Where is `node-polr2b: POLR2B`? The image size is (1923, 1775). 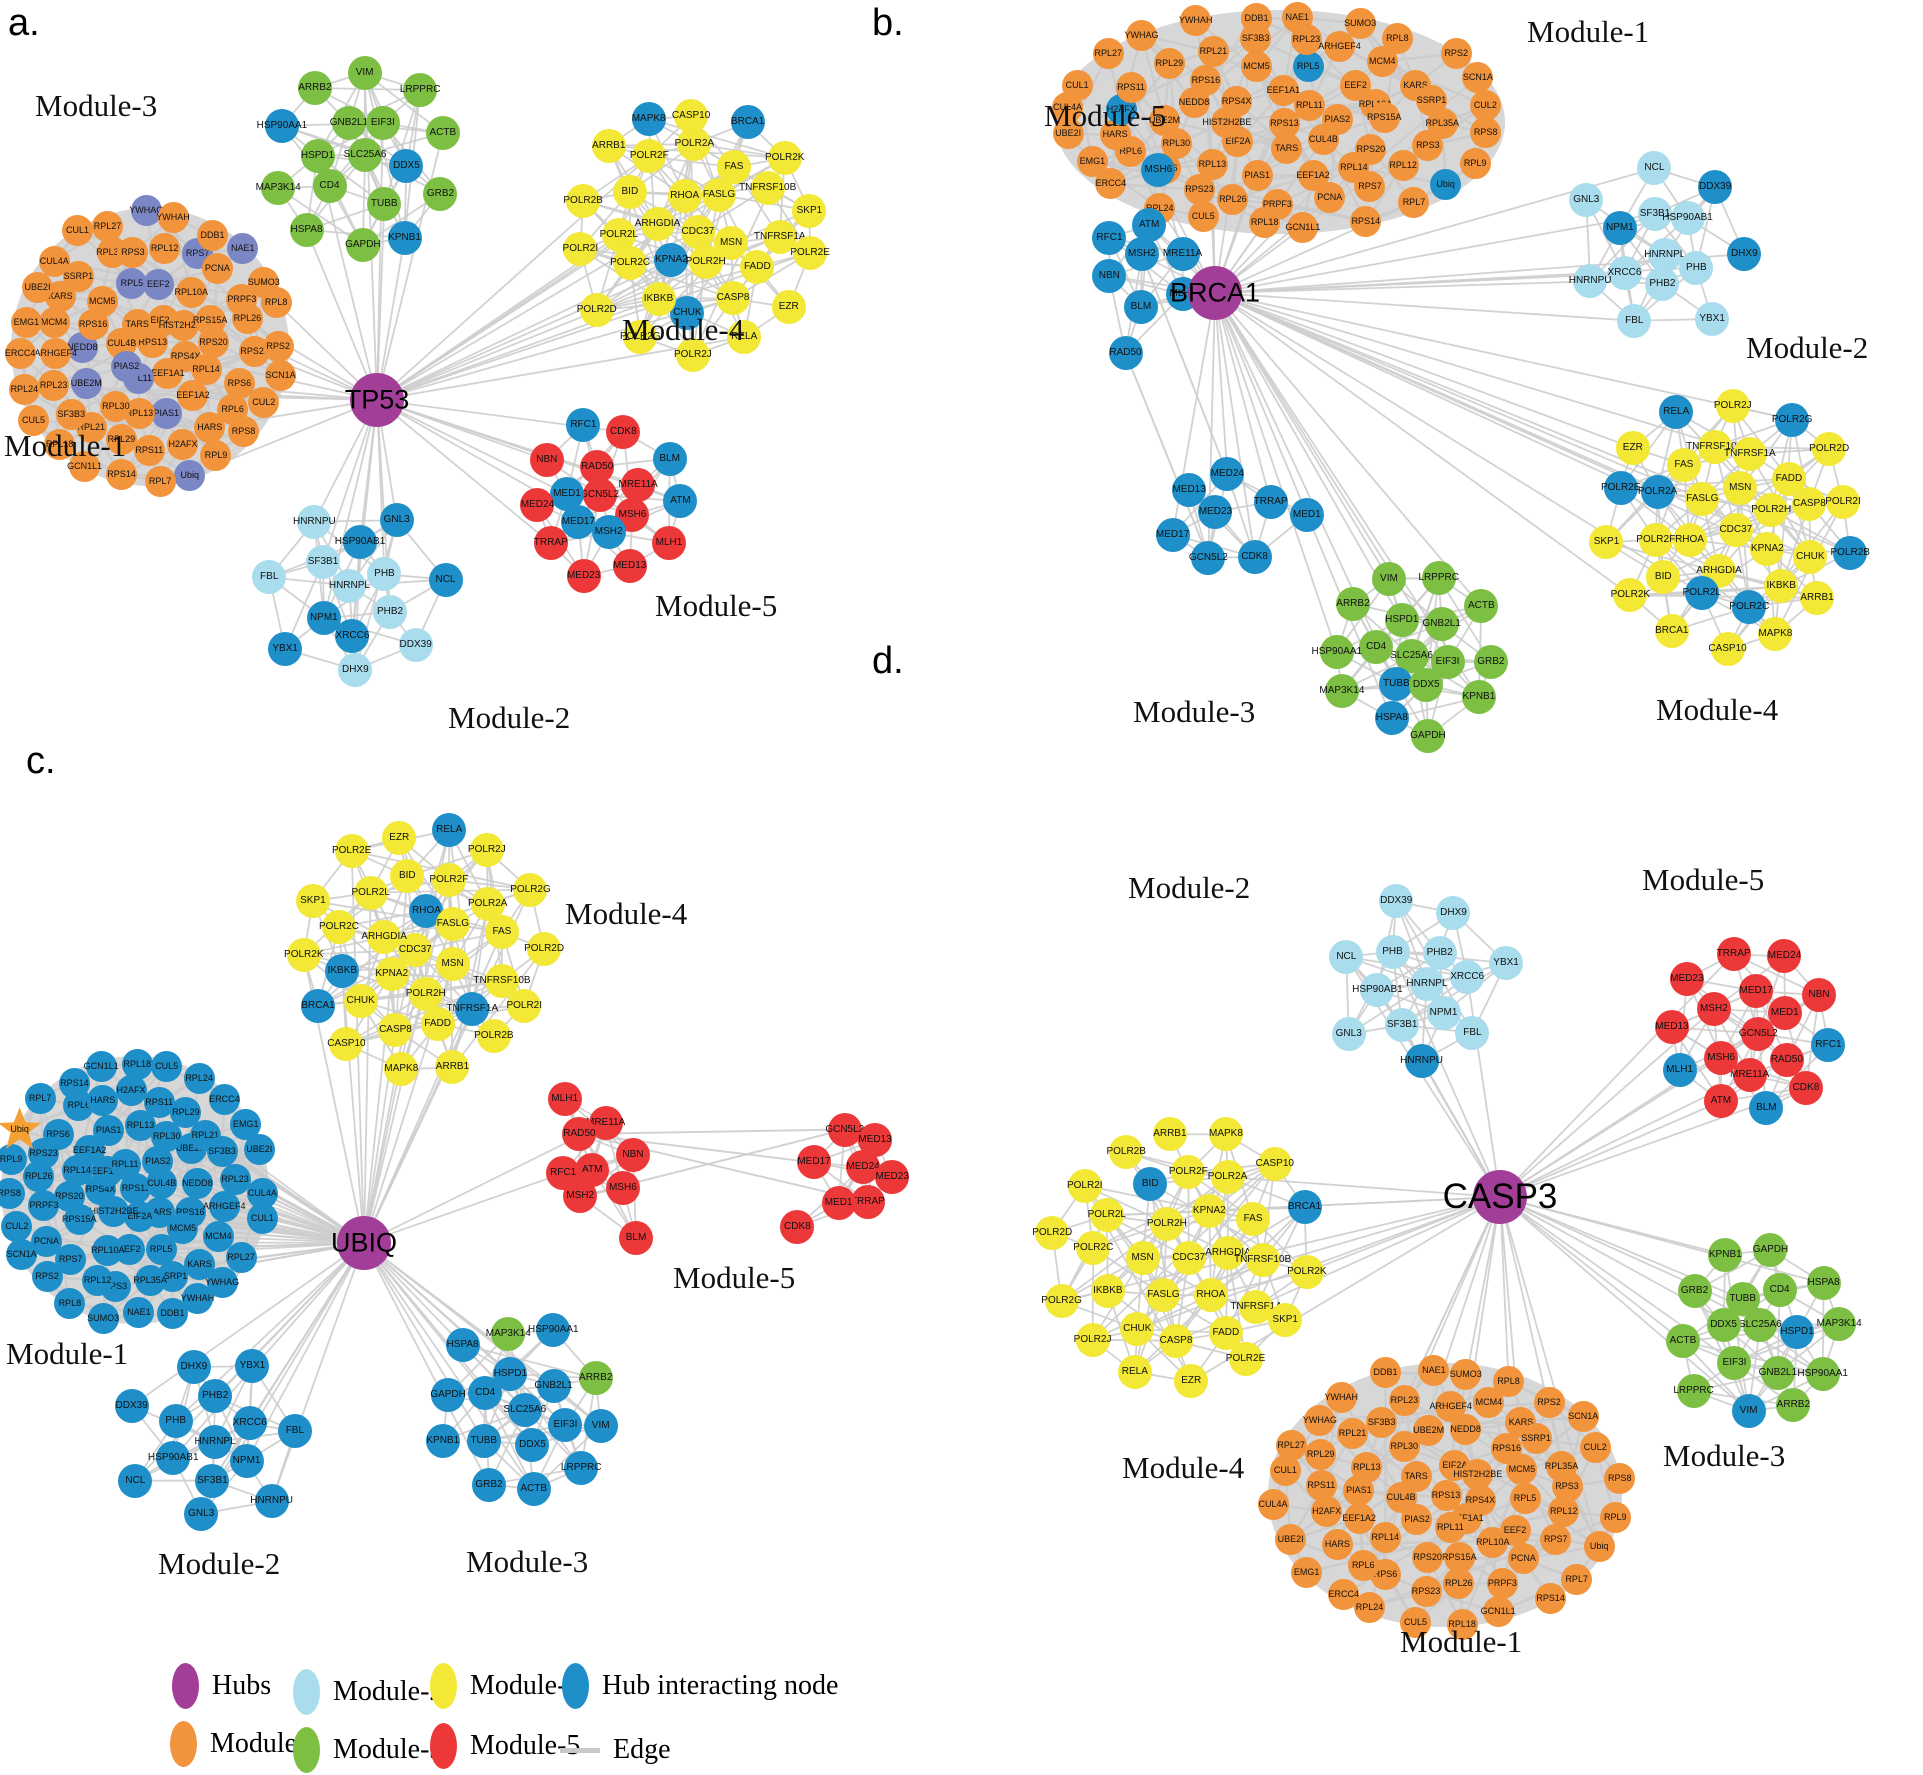 node-polr2b: POLR2B is located at coordinates (583, 200).